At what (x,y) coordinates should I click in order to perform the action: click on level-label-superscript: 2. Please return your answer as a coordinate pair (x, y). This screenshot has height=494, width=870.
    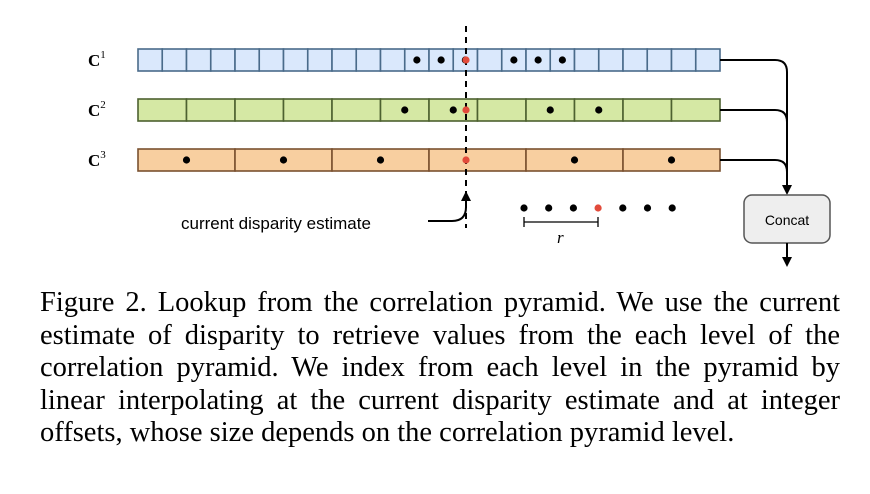
    Looking at the image, I should click on (103, 105).